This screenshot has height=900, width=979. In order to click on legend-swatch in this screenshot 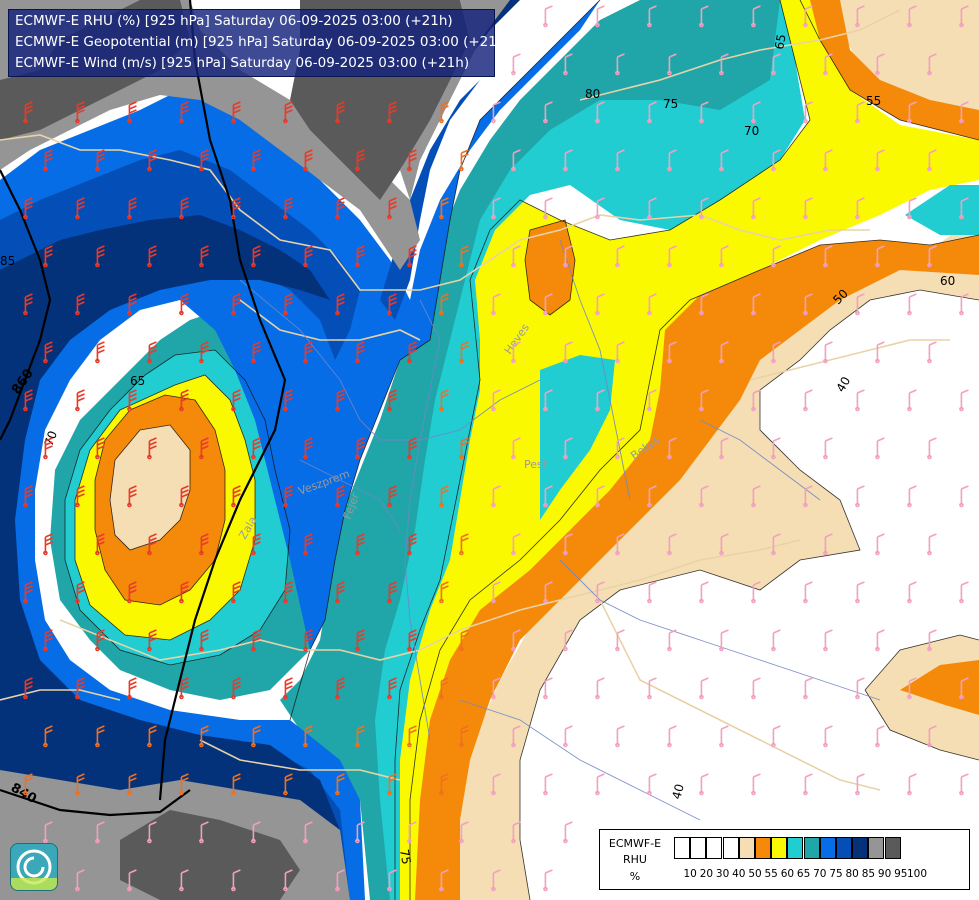, I will do `click(763, 848)`.